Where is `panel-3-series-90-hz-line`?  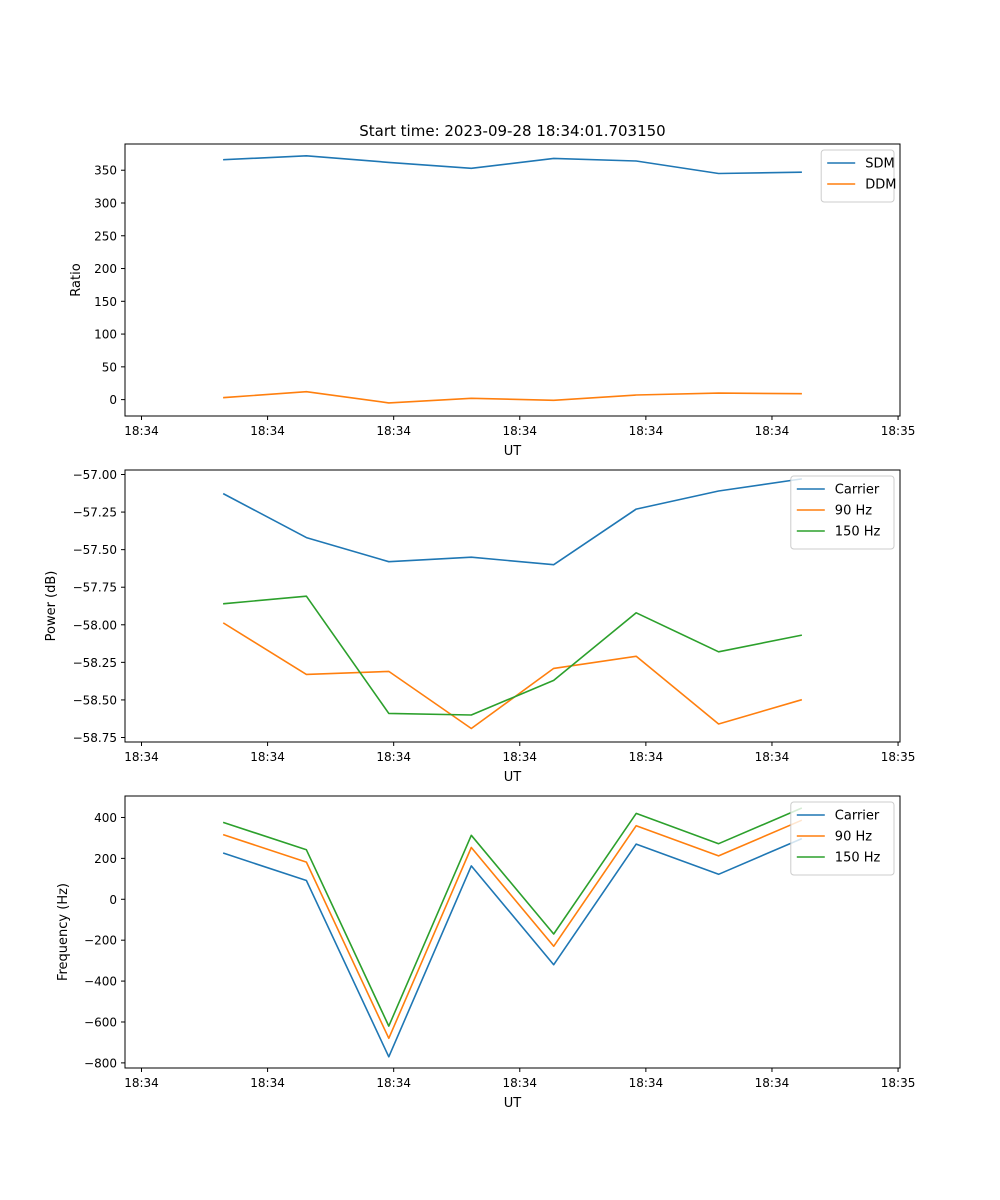
panel-3-series-90-hz-line is located at coordinates (512, 929).